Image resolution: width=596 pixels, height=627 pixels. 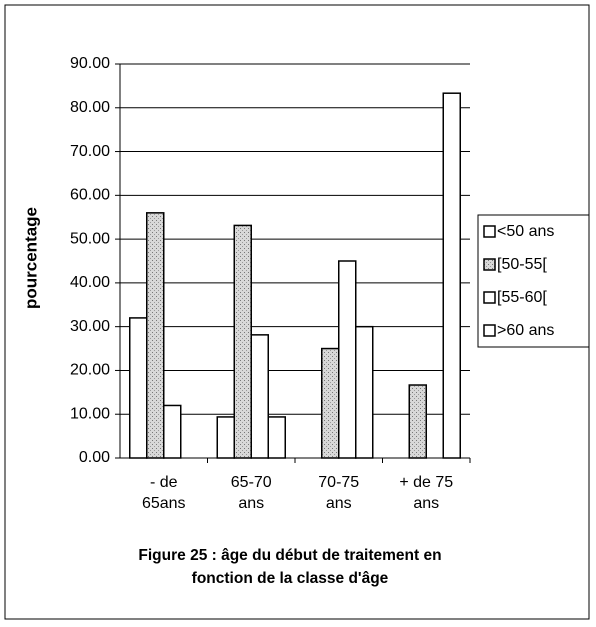 What do you see at coordinates (525, 231) in the screenshot?
I see `legend-label: <50 ans` at bounding box center [525, 231].